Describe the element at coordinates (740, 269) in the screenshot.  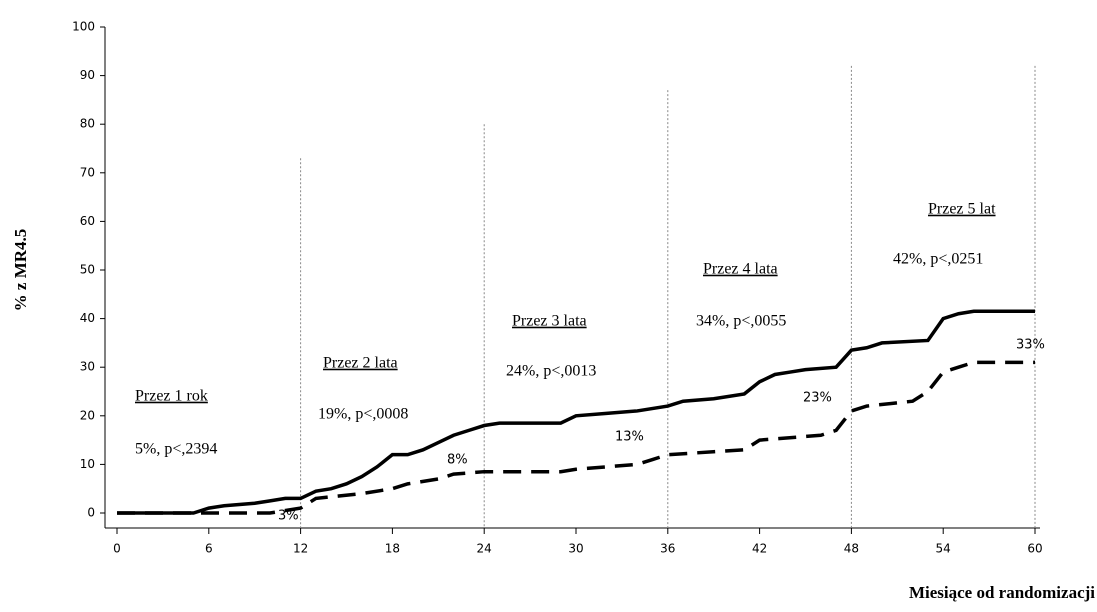
I see `annotation: Przez 4 lata` at that location.